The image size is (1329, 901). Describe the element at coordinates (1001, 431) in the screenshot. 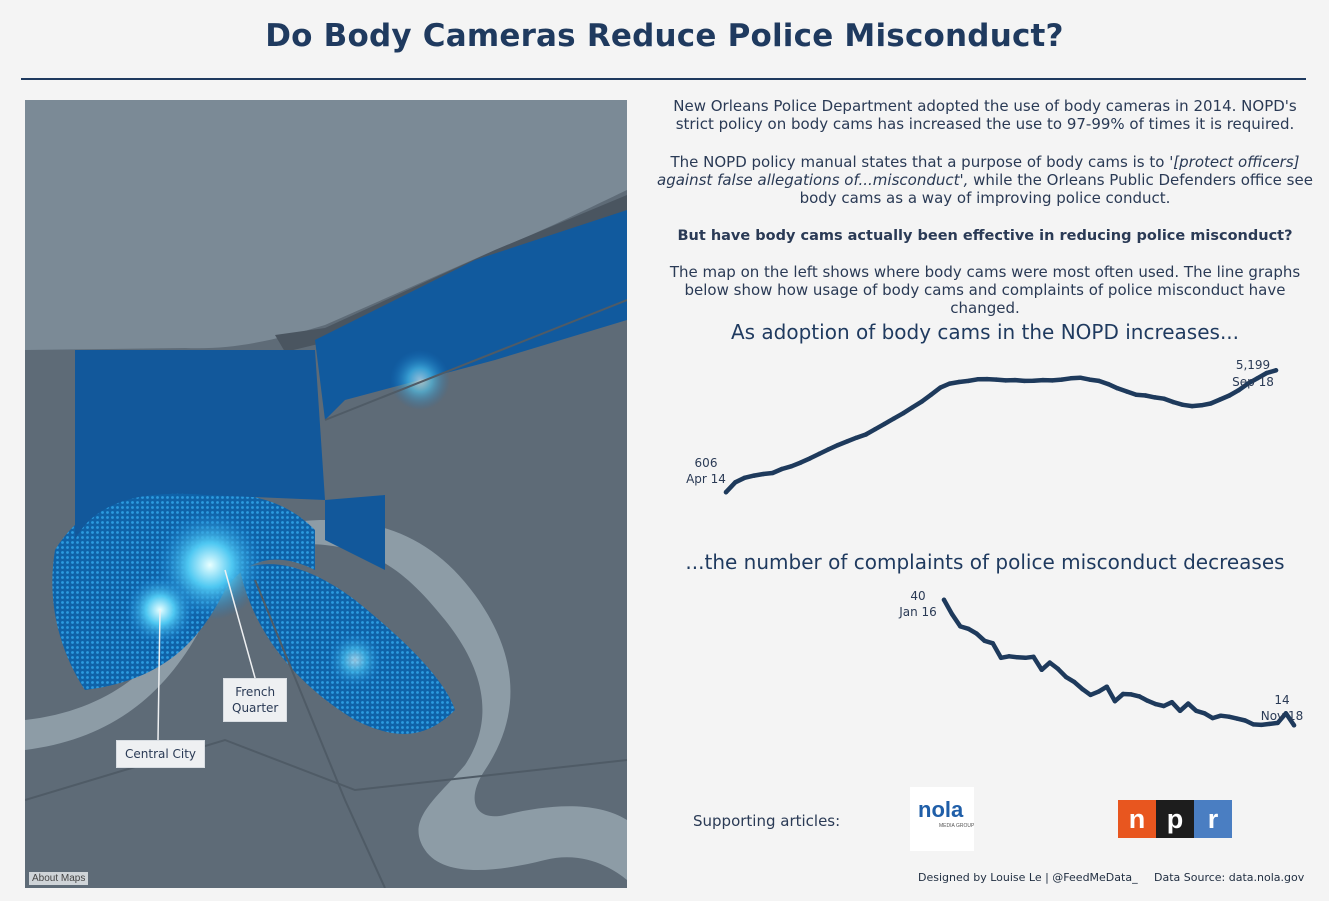

I see `body-cam-series-line` at that location.